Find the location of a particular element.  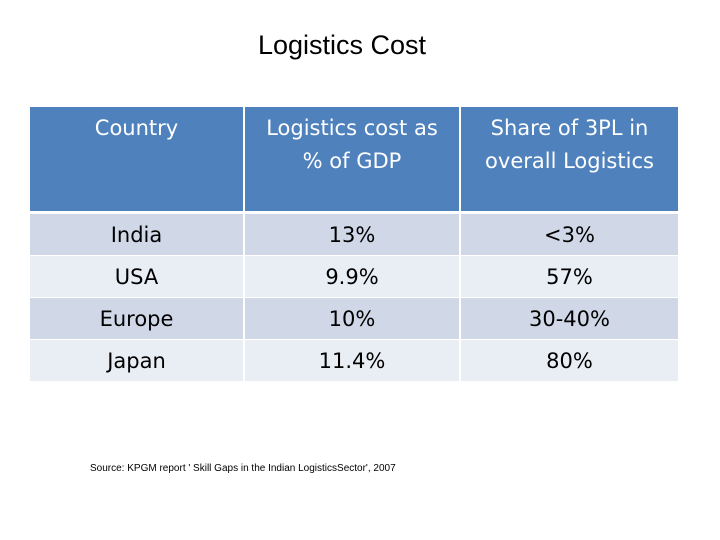

header-logistics-cost: Logistics cost as % of GDP is located at coordinates (353, 160).